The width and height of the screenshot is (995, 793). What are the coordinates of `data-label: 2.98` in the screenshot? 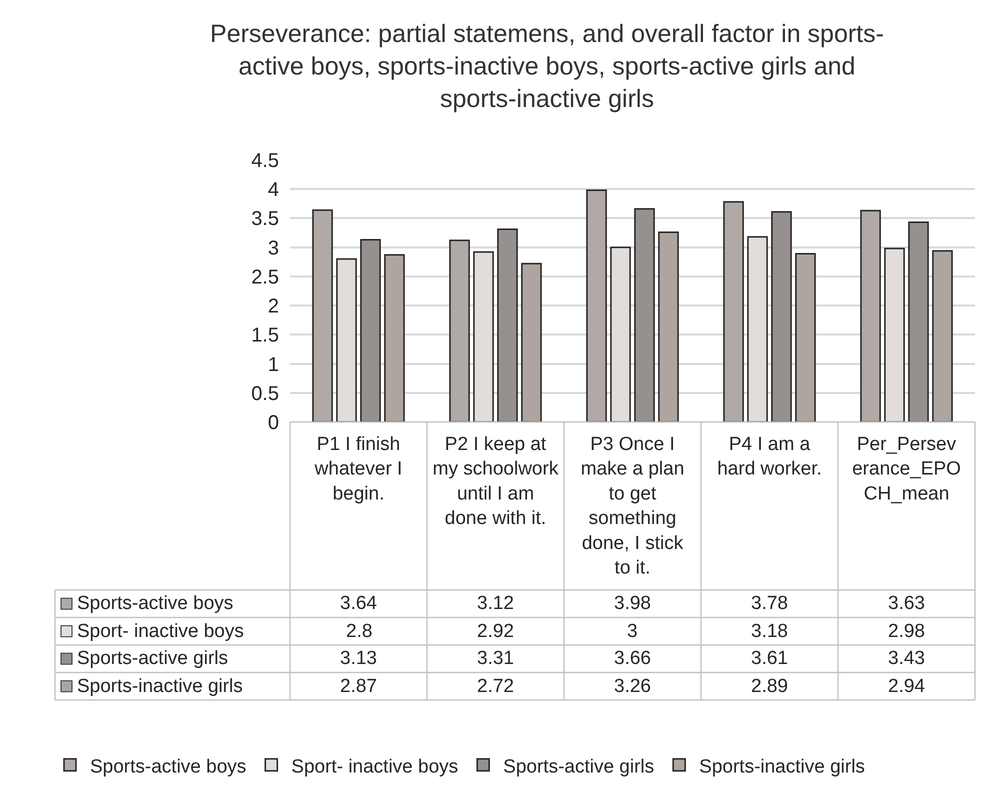 It's located at (906, 631).